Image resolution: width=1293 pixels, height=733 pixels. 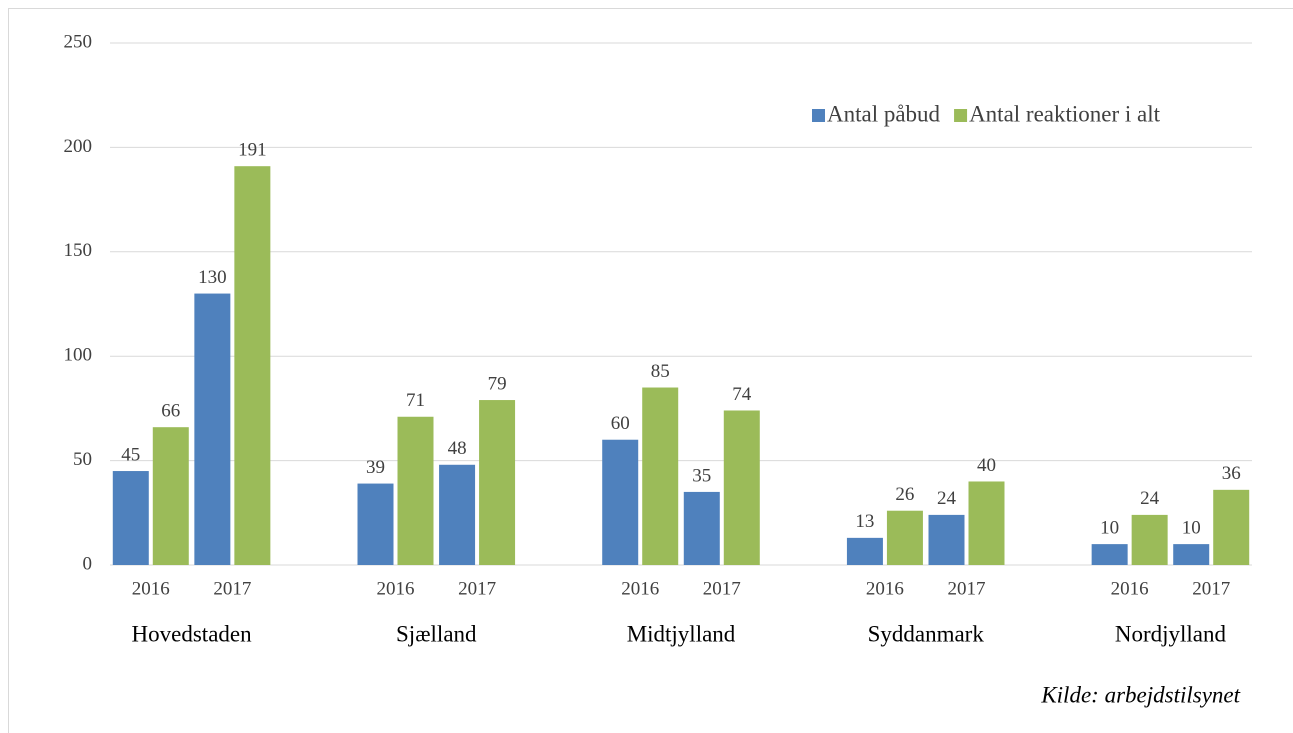 What do you see at coordinates (1065, 113) in the screenshot?
I see `legend-label: Antal reaktioner i alt` at bounding box center [1065, 113].